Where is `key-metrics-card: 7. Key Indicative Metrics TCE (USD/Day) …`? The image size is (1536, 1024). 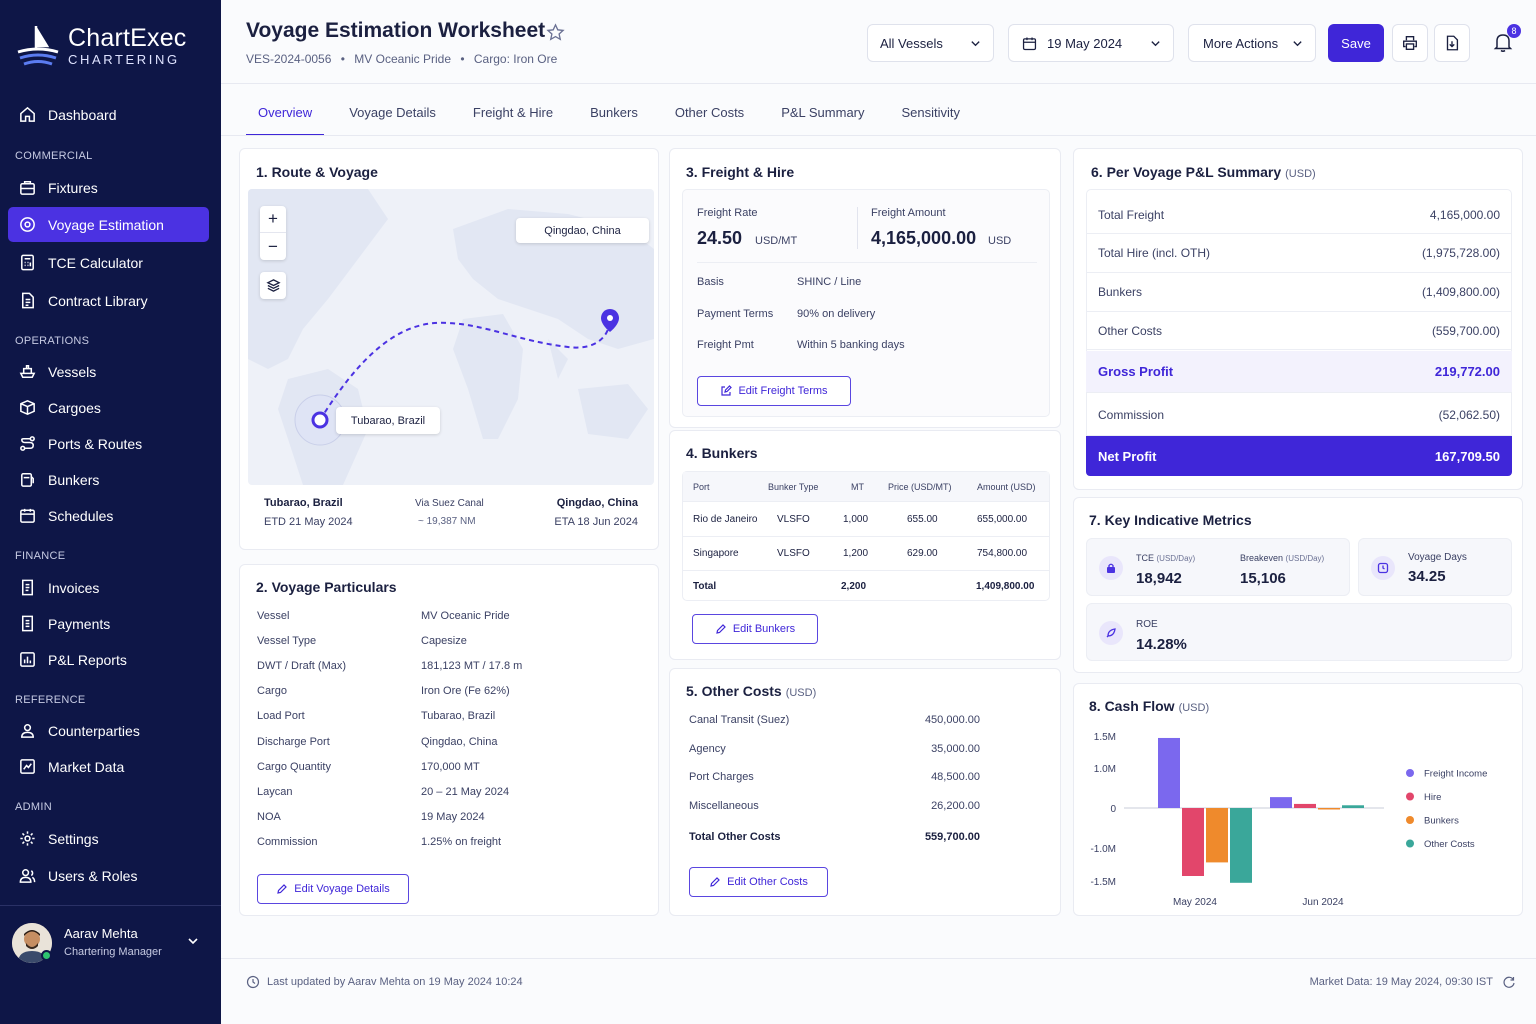
key-metrics-card: 7. Key Indicative Metrics TCE (USD/Day) … is located at coordinates (1298, 585).